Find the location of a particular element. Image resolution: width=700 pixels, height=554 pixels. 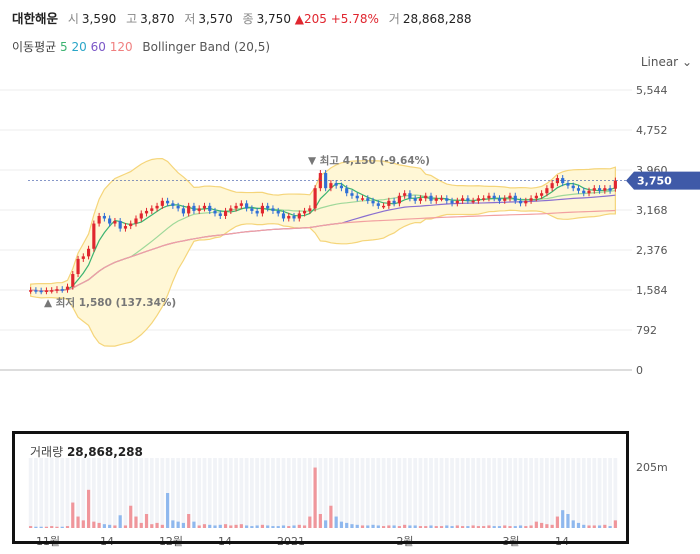

volume-panel-value: 28,868,288 is located at coordinates (104, 452).